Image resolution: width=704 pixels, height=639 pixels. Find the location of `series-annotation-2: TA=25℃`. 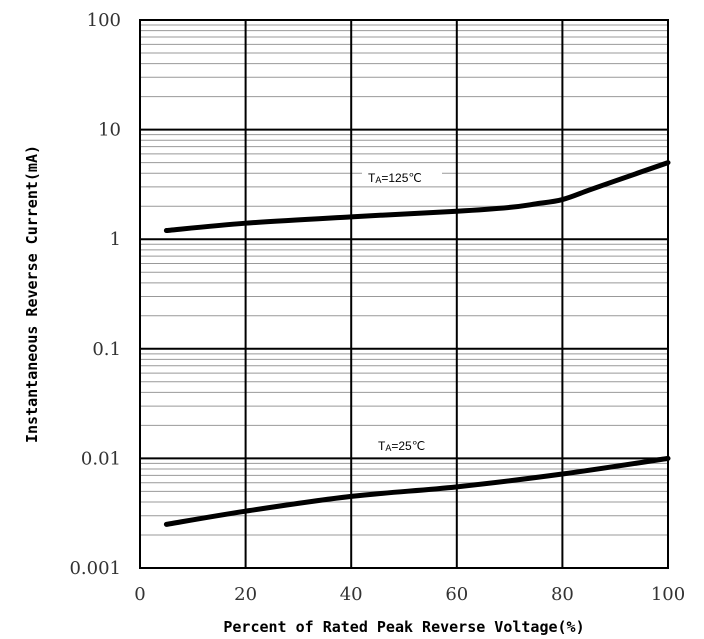

series-annotation-2: TA=25℃ is located at coordinates (401, 446).